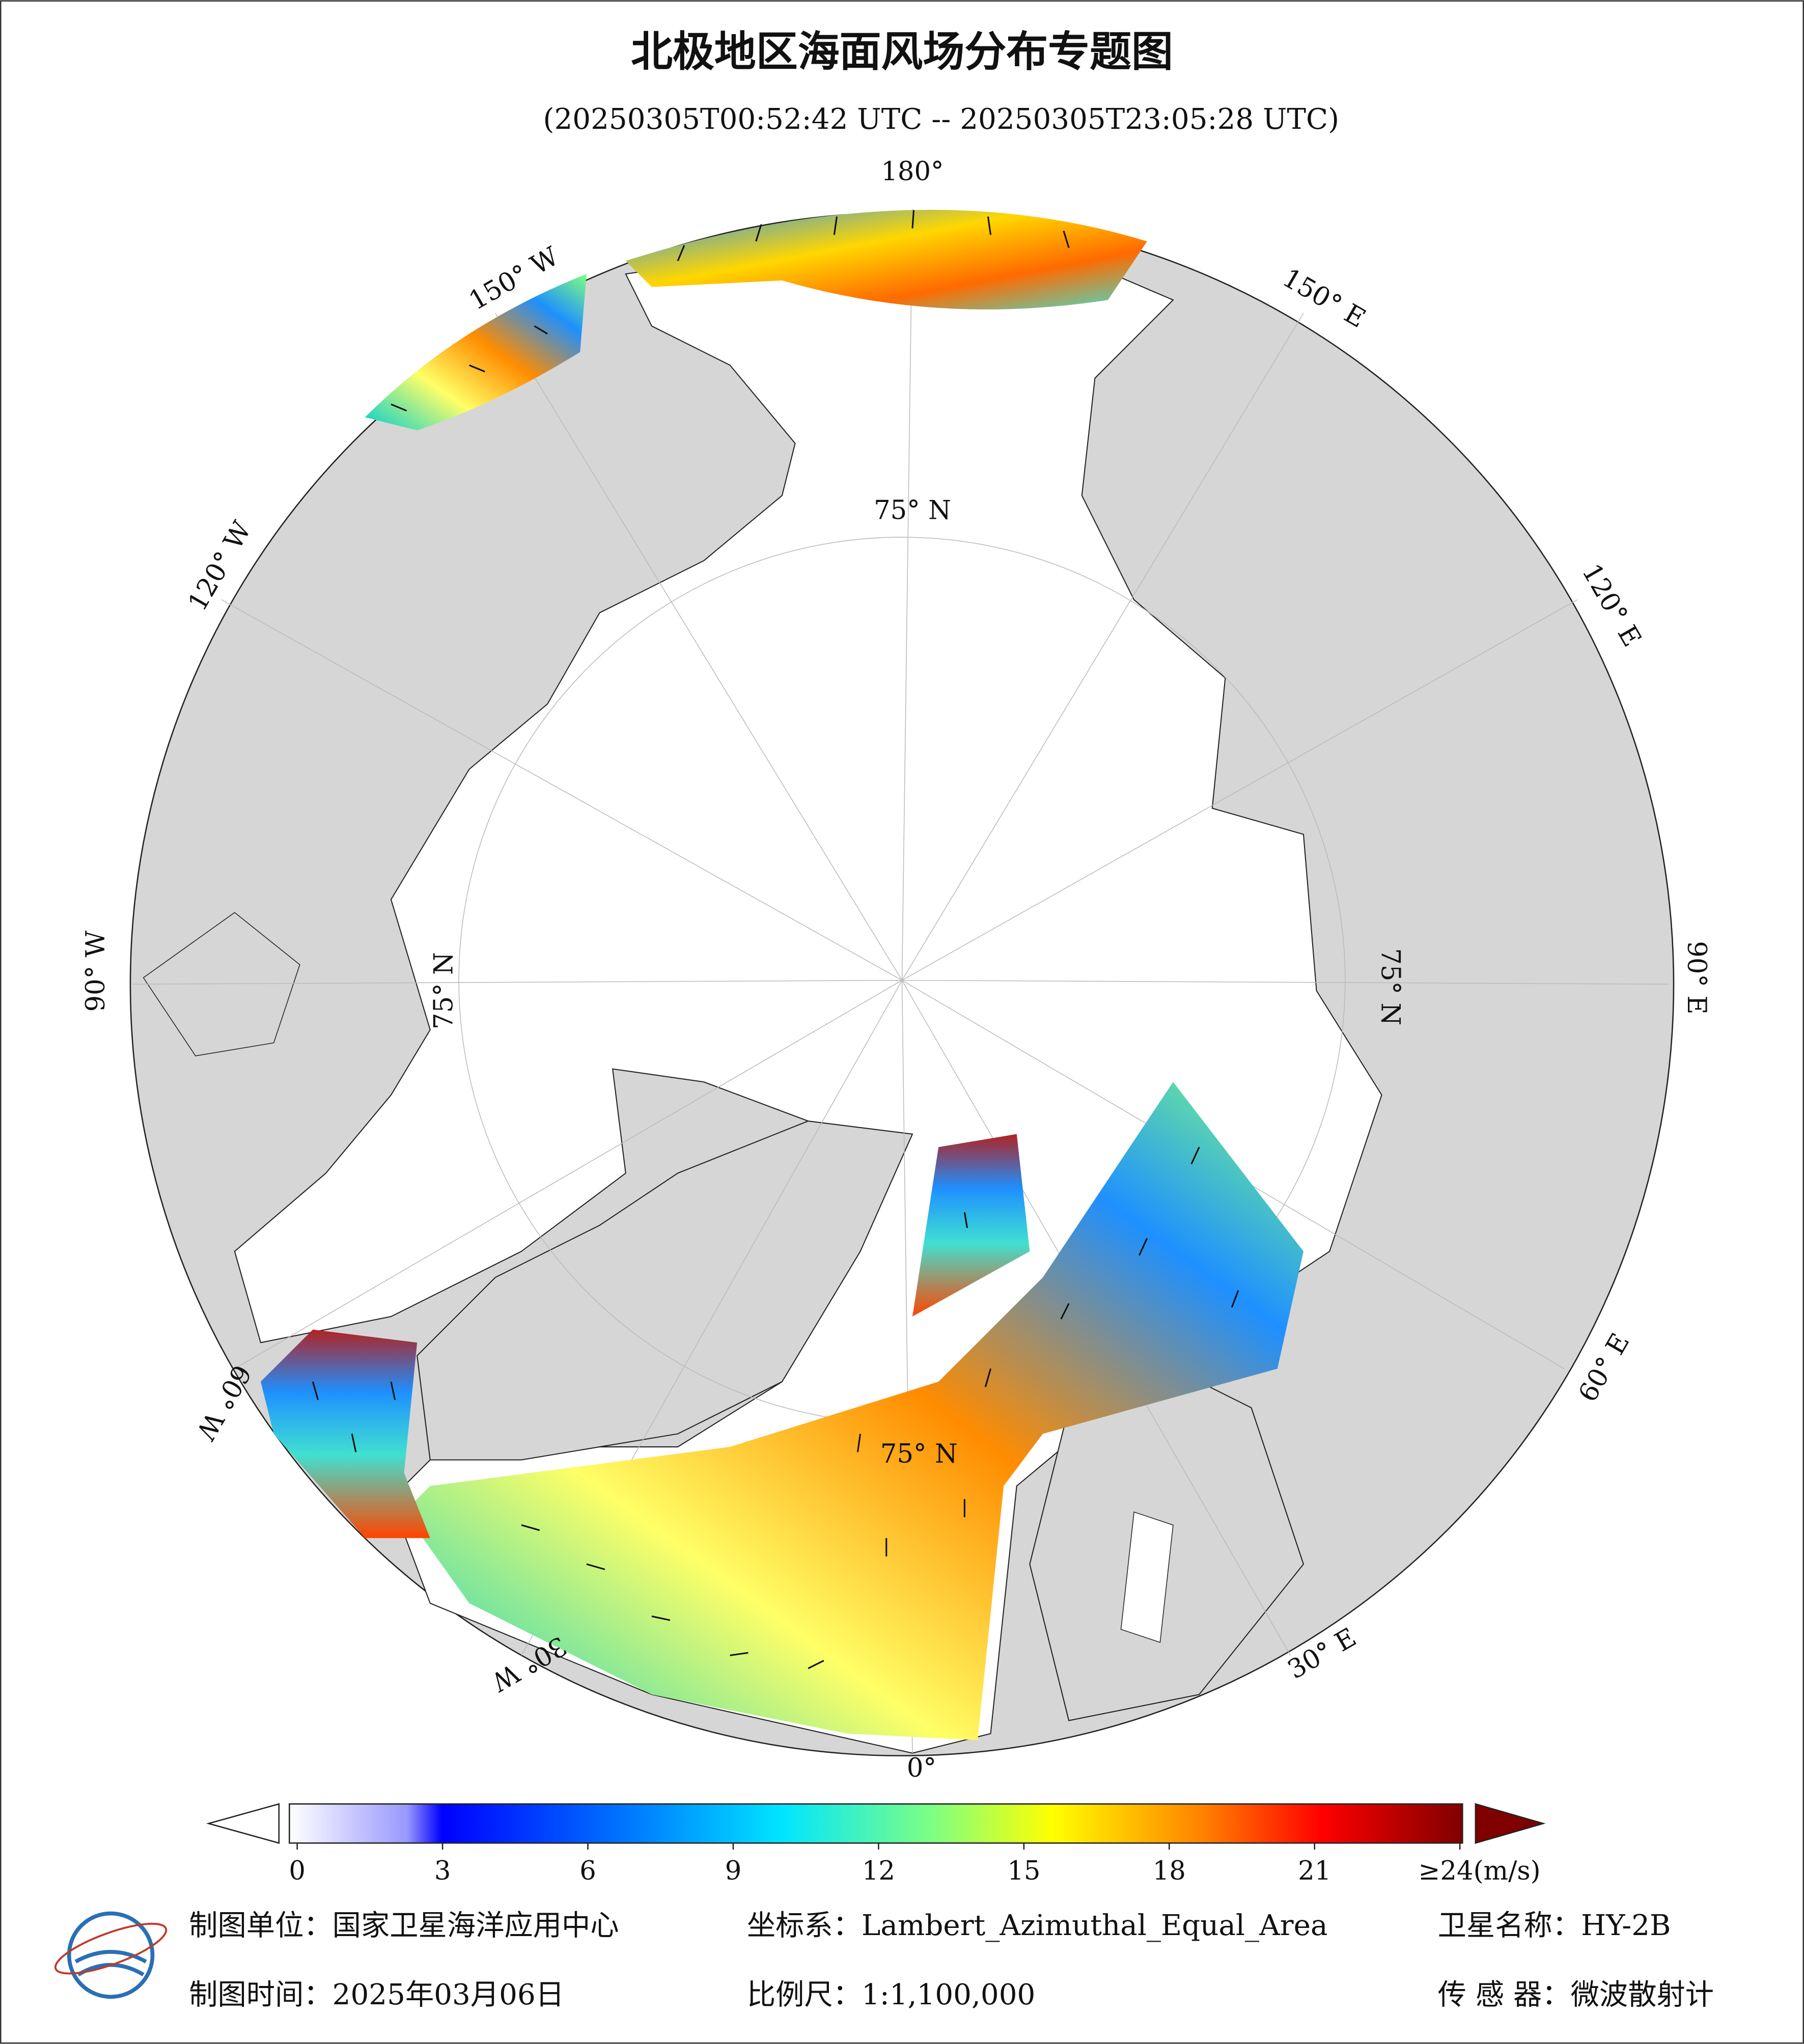 This screenshot has width=1804, height=2044. What do you see at coordinates (876, 1823) in the screenshot?
I see `colorbar` at bounding box center [876, 1823].